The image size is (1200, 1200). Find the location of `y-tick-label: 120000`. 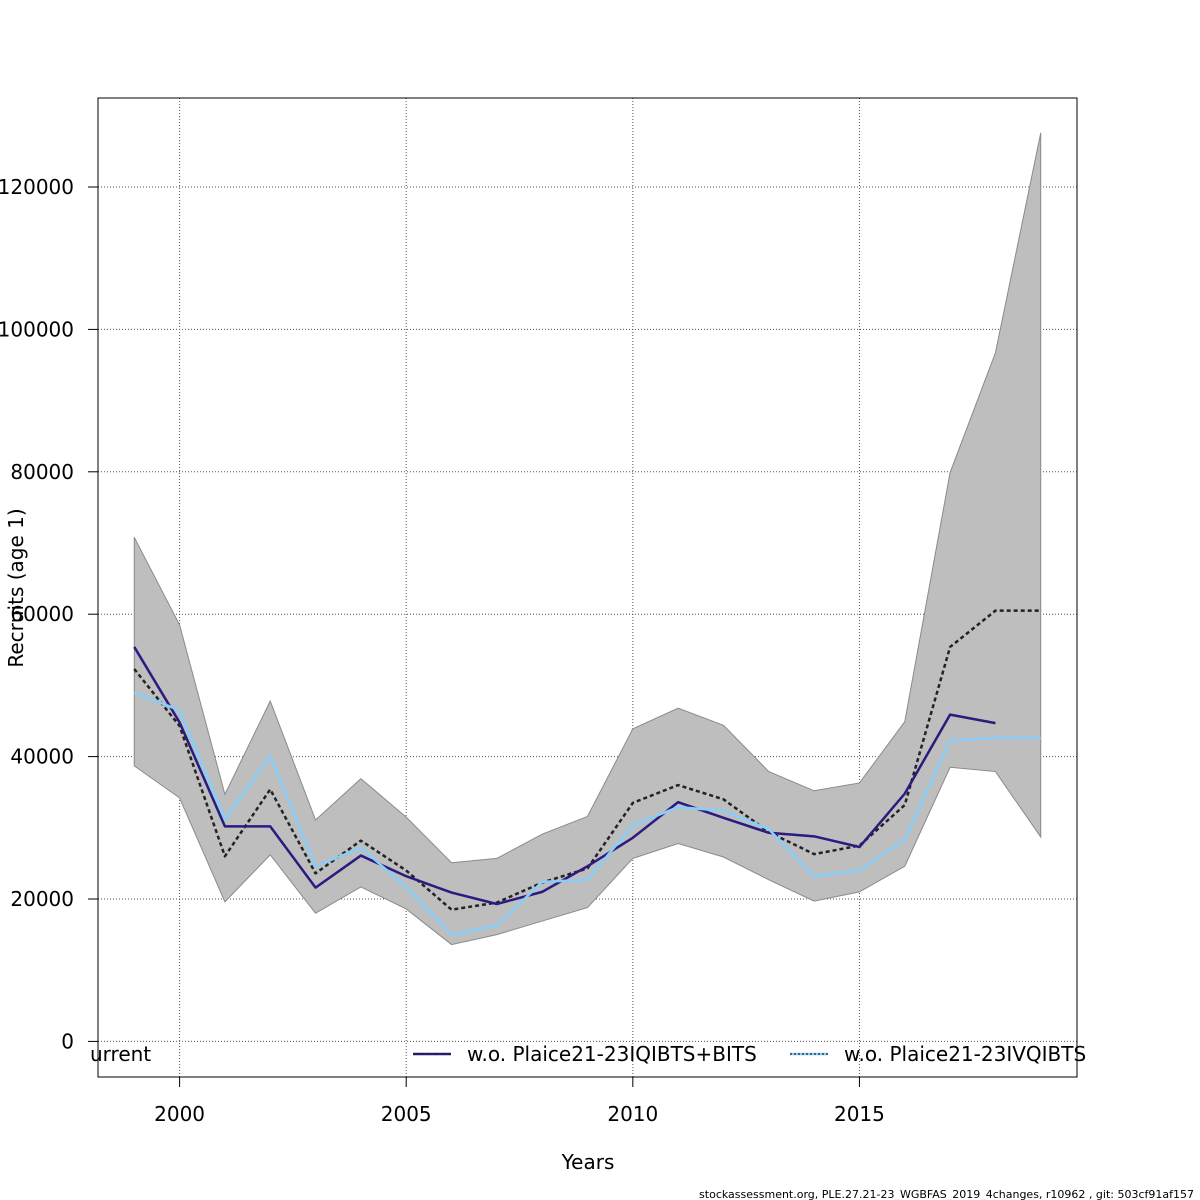

y-tick-label: 120000 is located at coordinates (37, 187).